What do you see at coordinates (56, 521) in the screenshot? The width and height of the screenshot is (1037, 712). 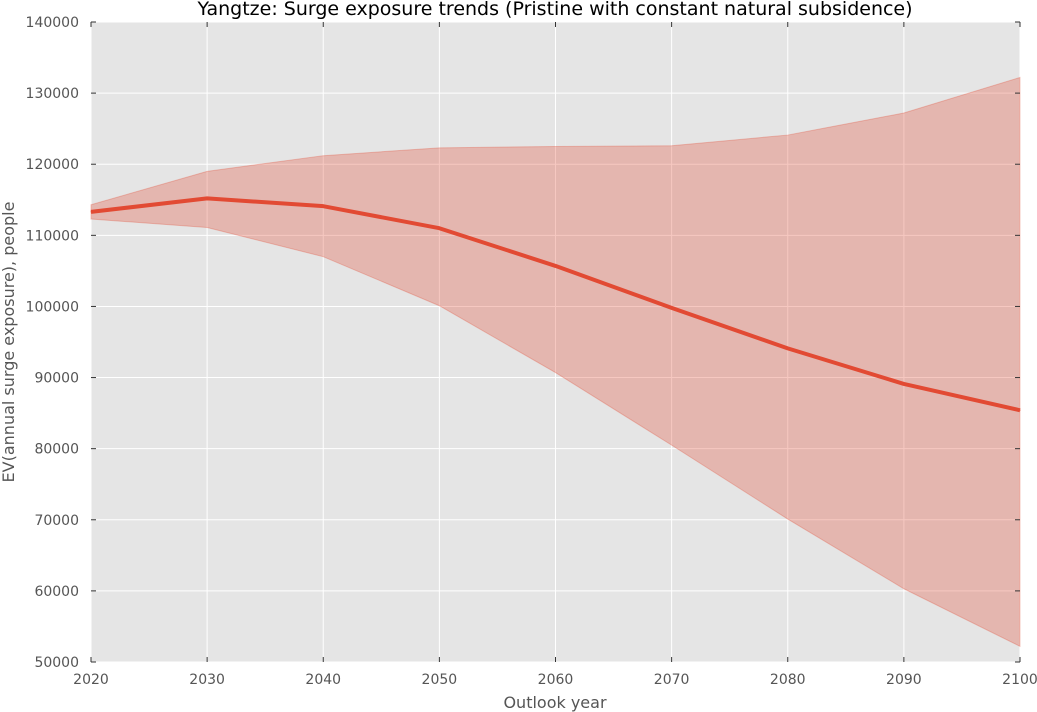 I see `y-tick-label: 70000` at bounding box center [56, 521].